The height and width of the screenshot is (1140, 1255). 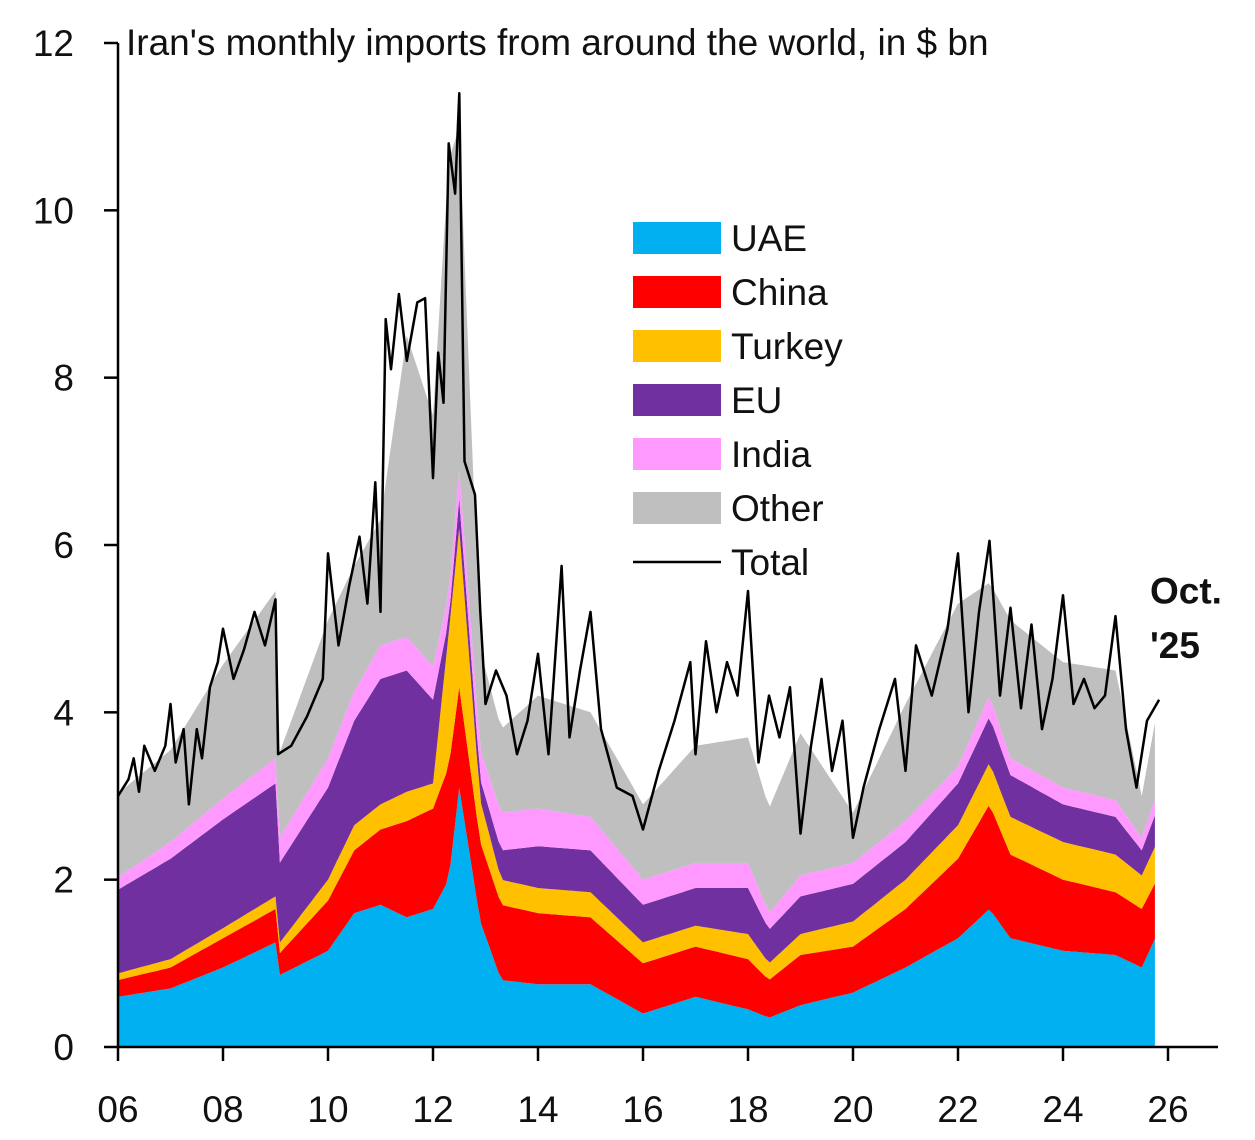 I want to click on x-tick-label: 06, so click(x=117, y=1109).